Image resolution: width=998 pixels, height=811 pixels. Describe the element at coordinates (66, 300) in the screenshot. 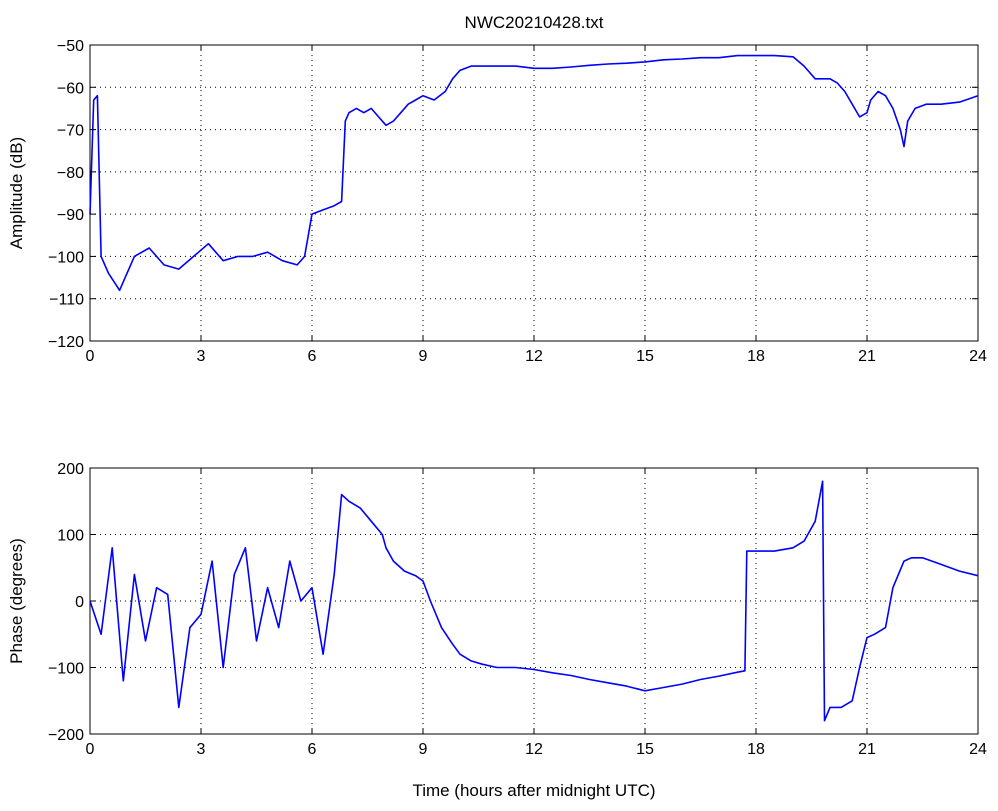

I see `y-tick-label: −110` at that location.